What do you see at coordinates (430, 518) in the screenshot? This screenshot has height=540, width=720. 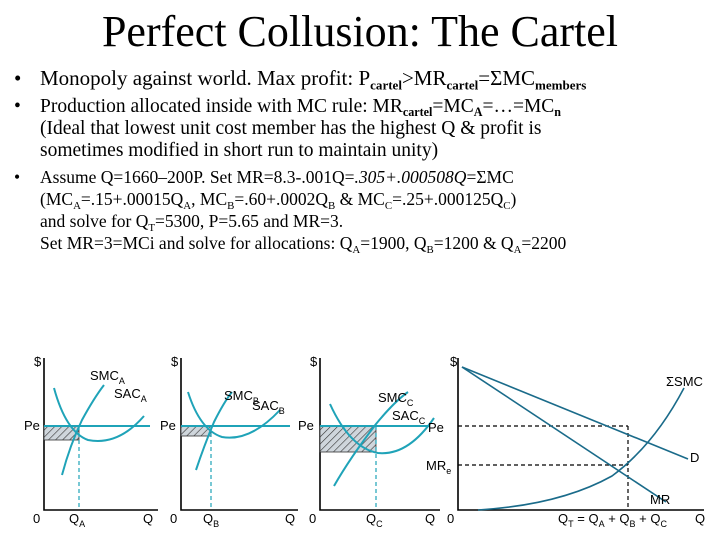 I see `panel-c-q-axis: Q` at bounding box center [430, 518].